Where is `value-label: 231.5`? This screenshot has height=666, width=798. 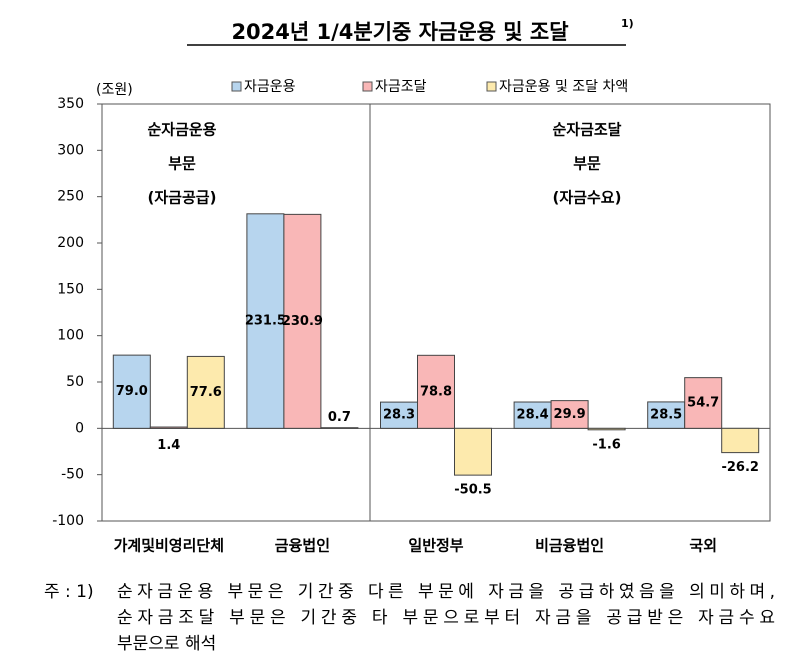 value-label: 231.5 is located at coordinates (265, 321).